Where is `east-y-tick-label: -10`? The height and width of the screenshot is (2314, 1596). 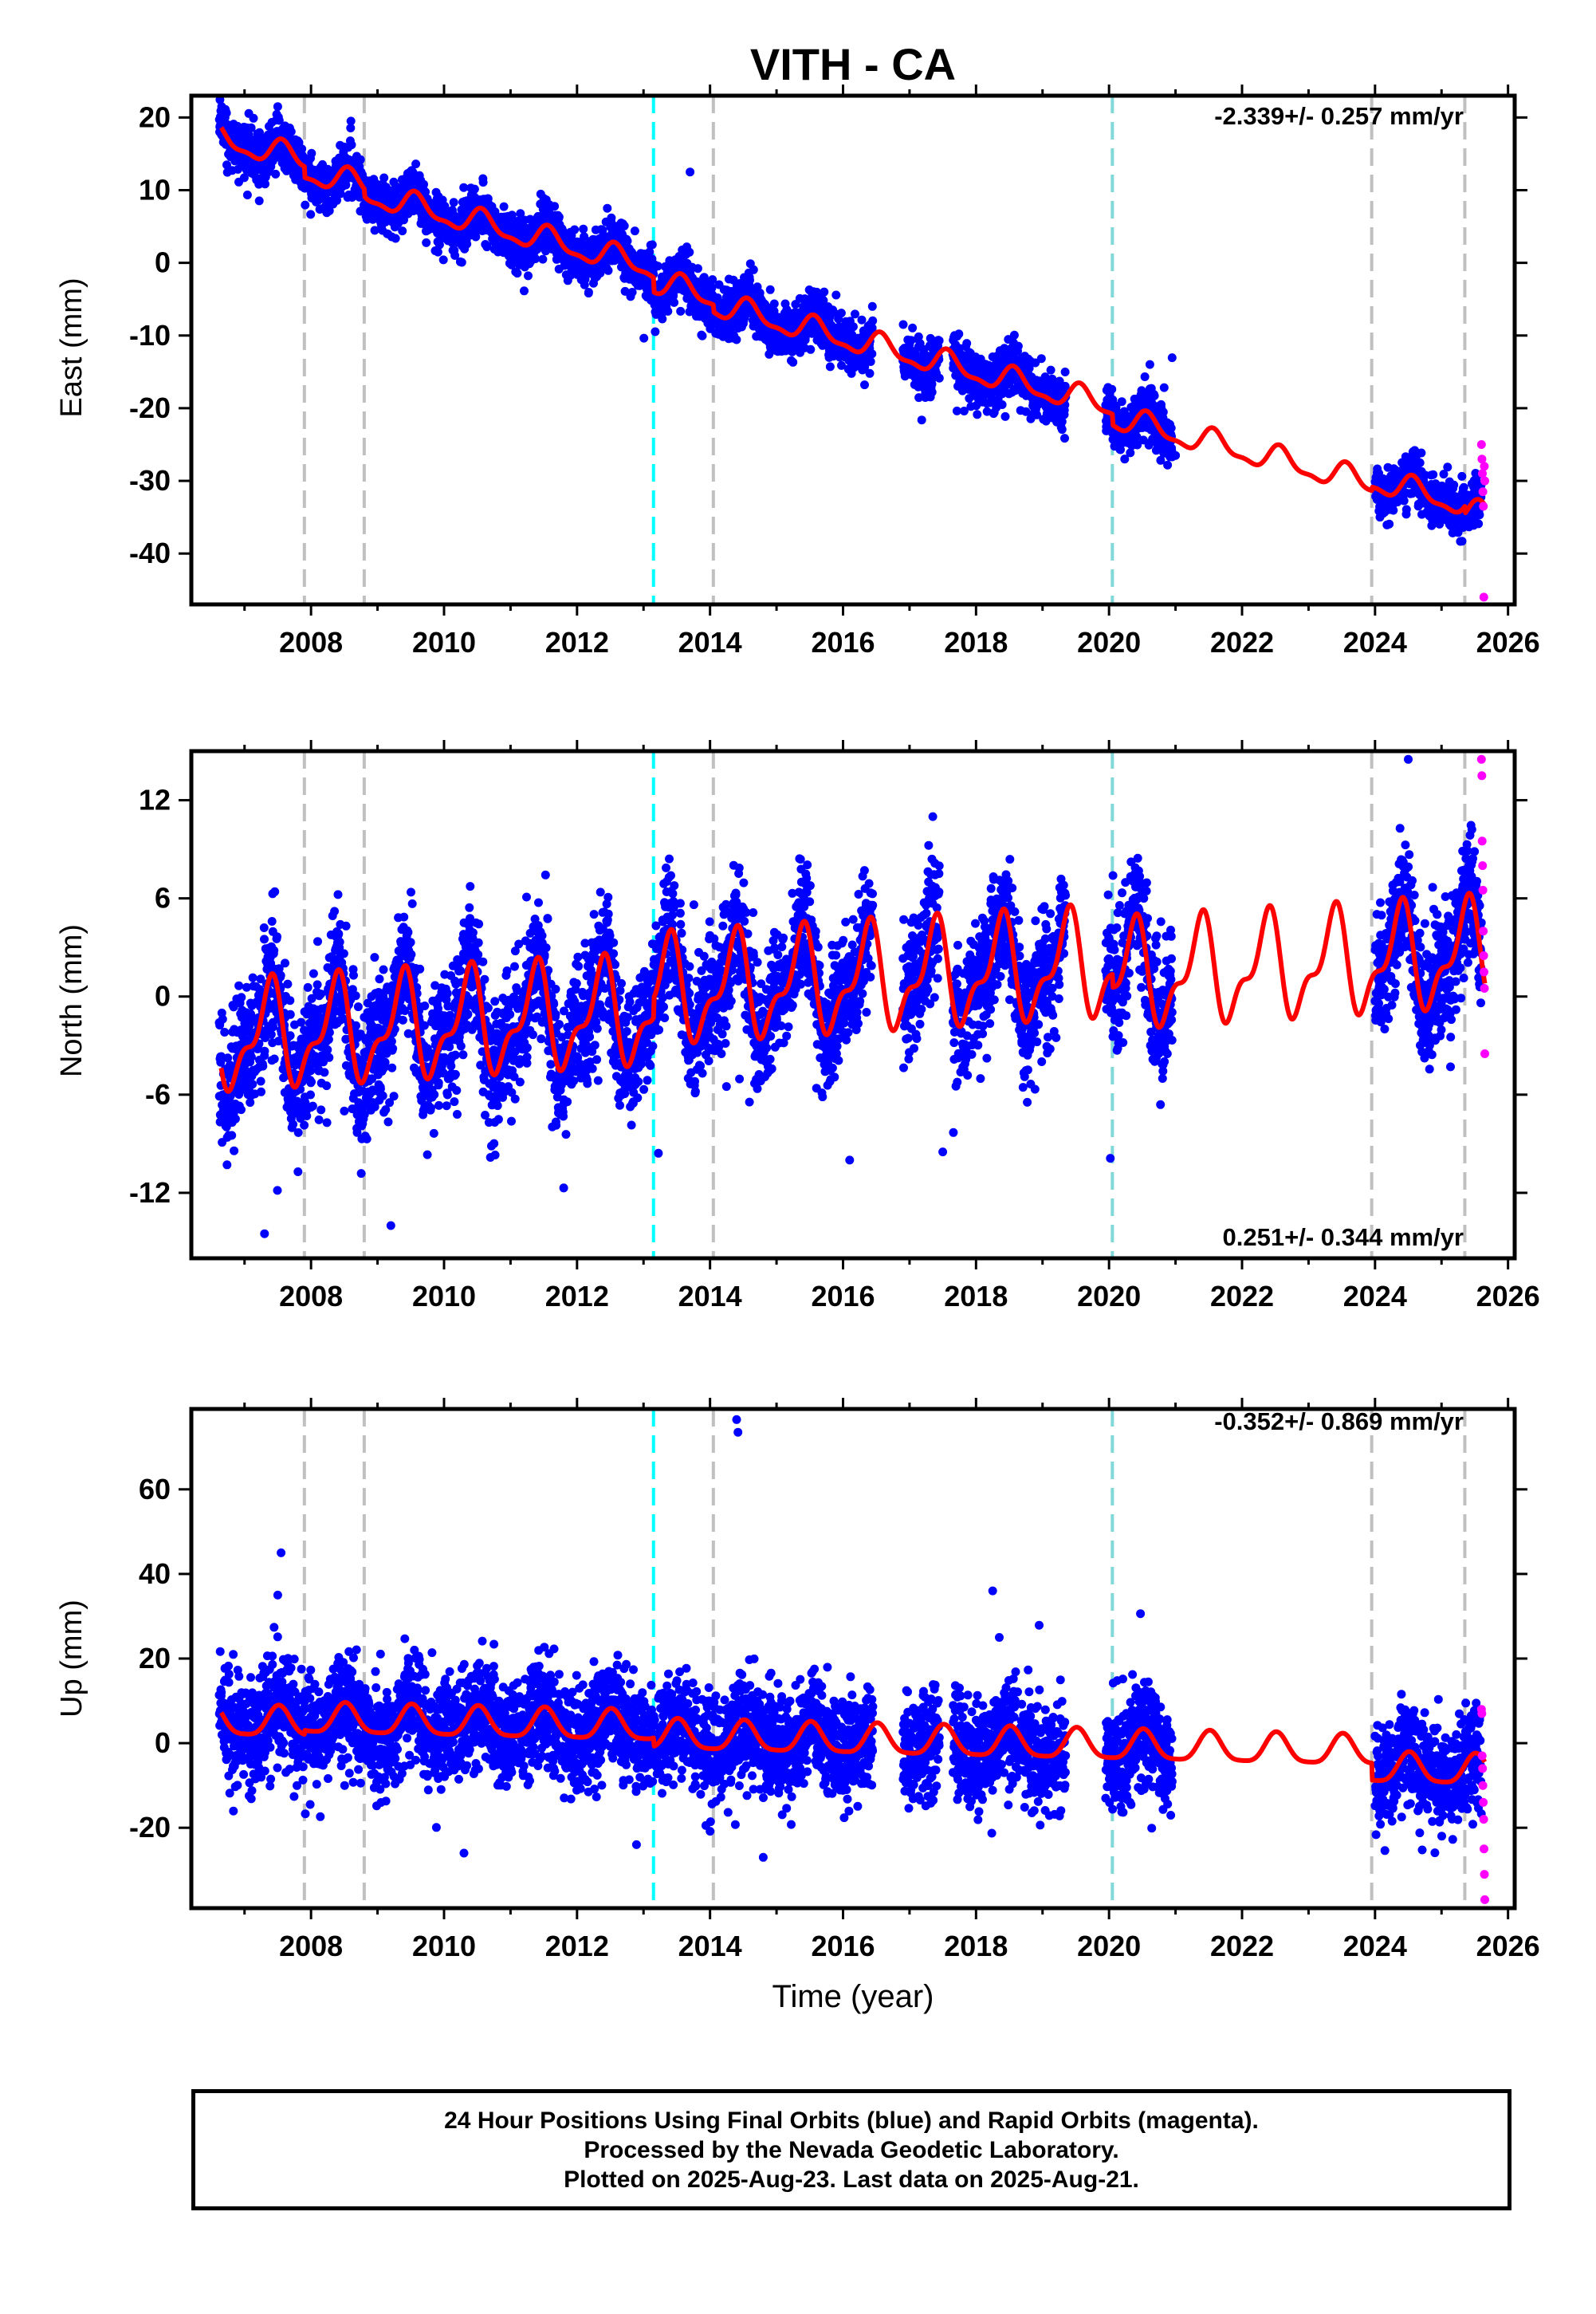
east-y-tick-label: -10 is located at coordinates (150, 336).